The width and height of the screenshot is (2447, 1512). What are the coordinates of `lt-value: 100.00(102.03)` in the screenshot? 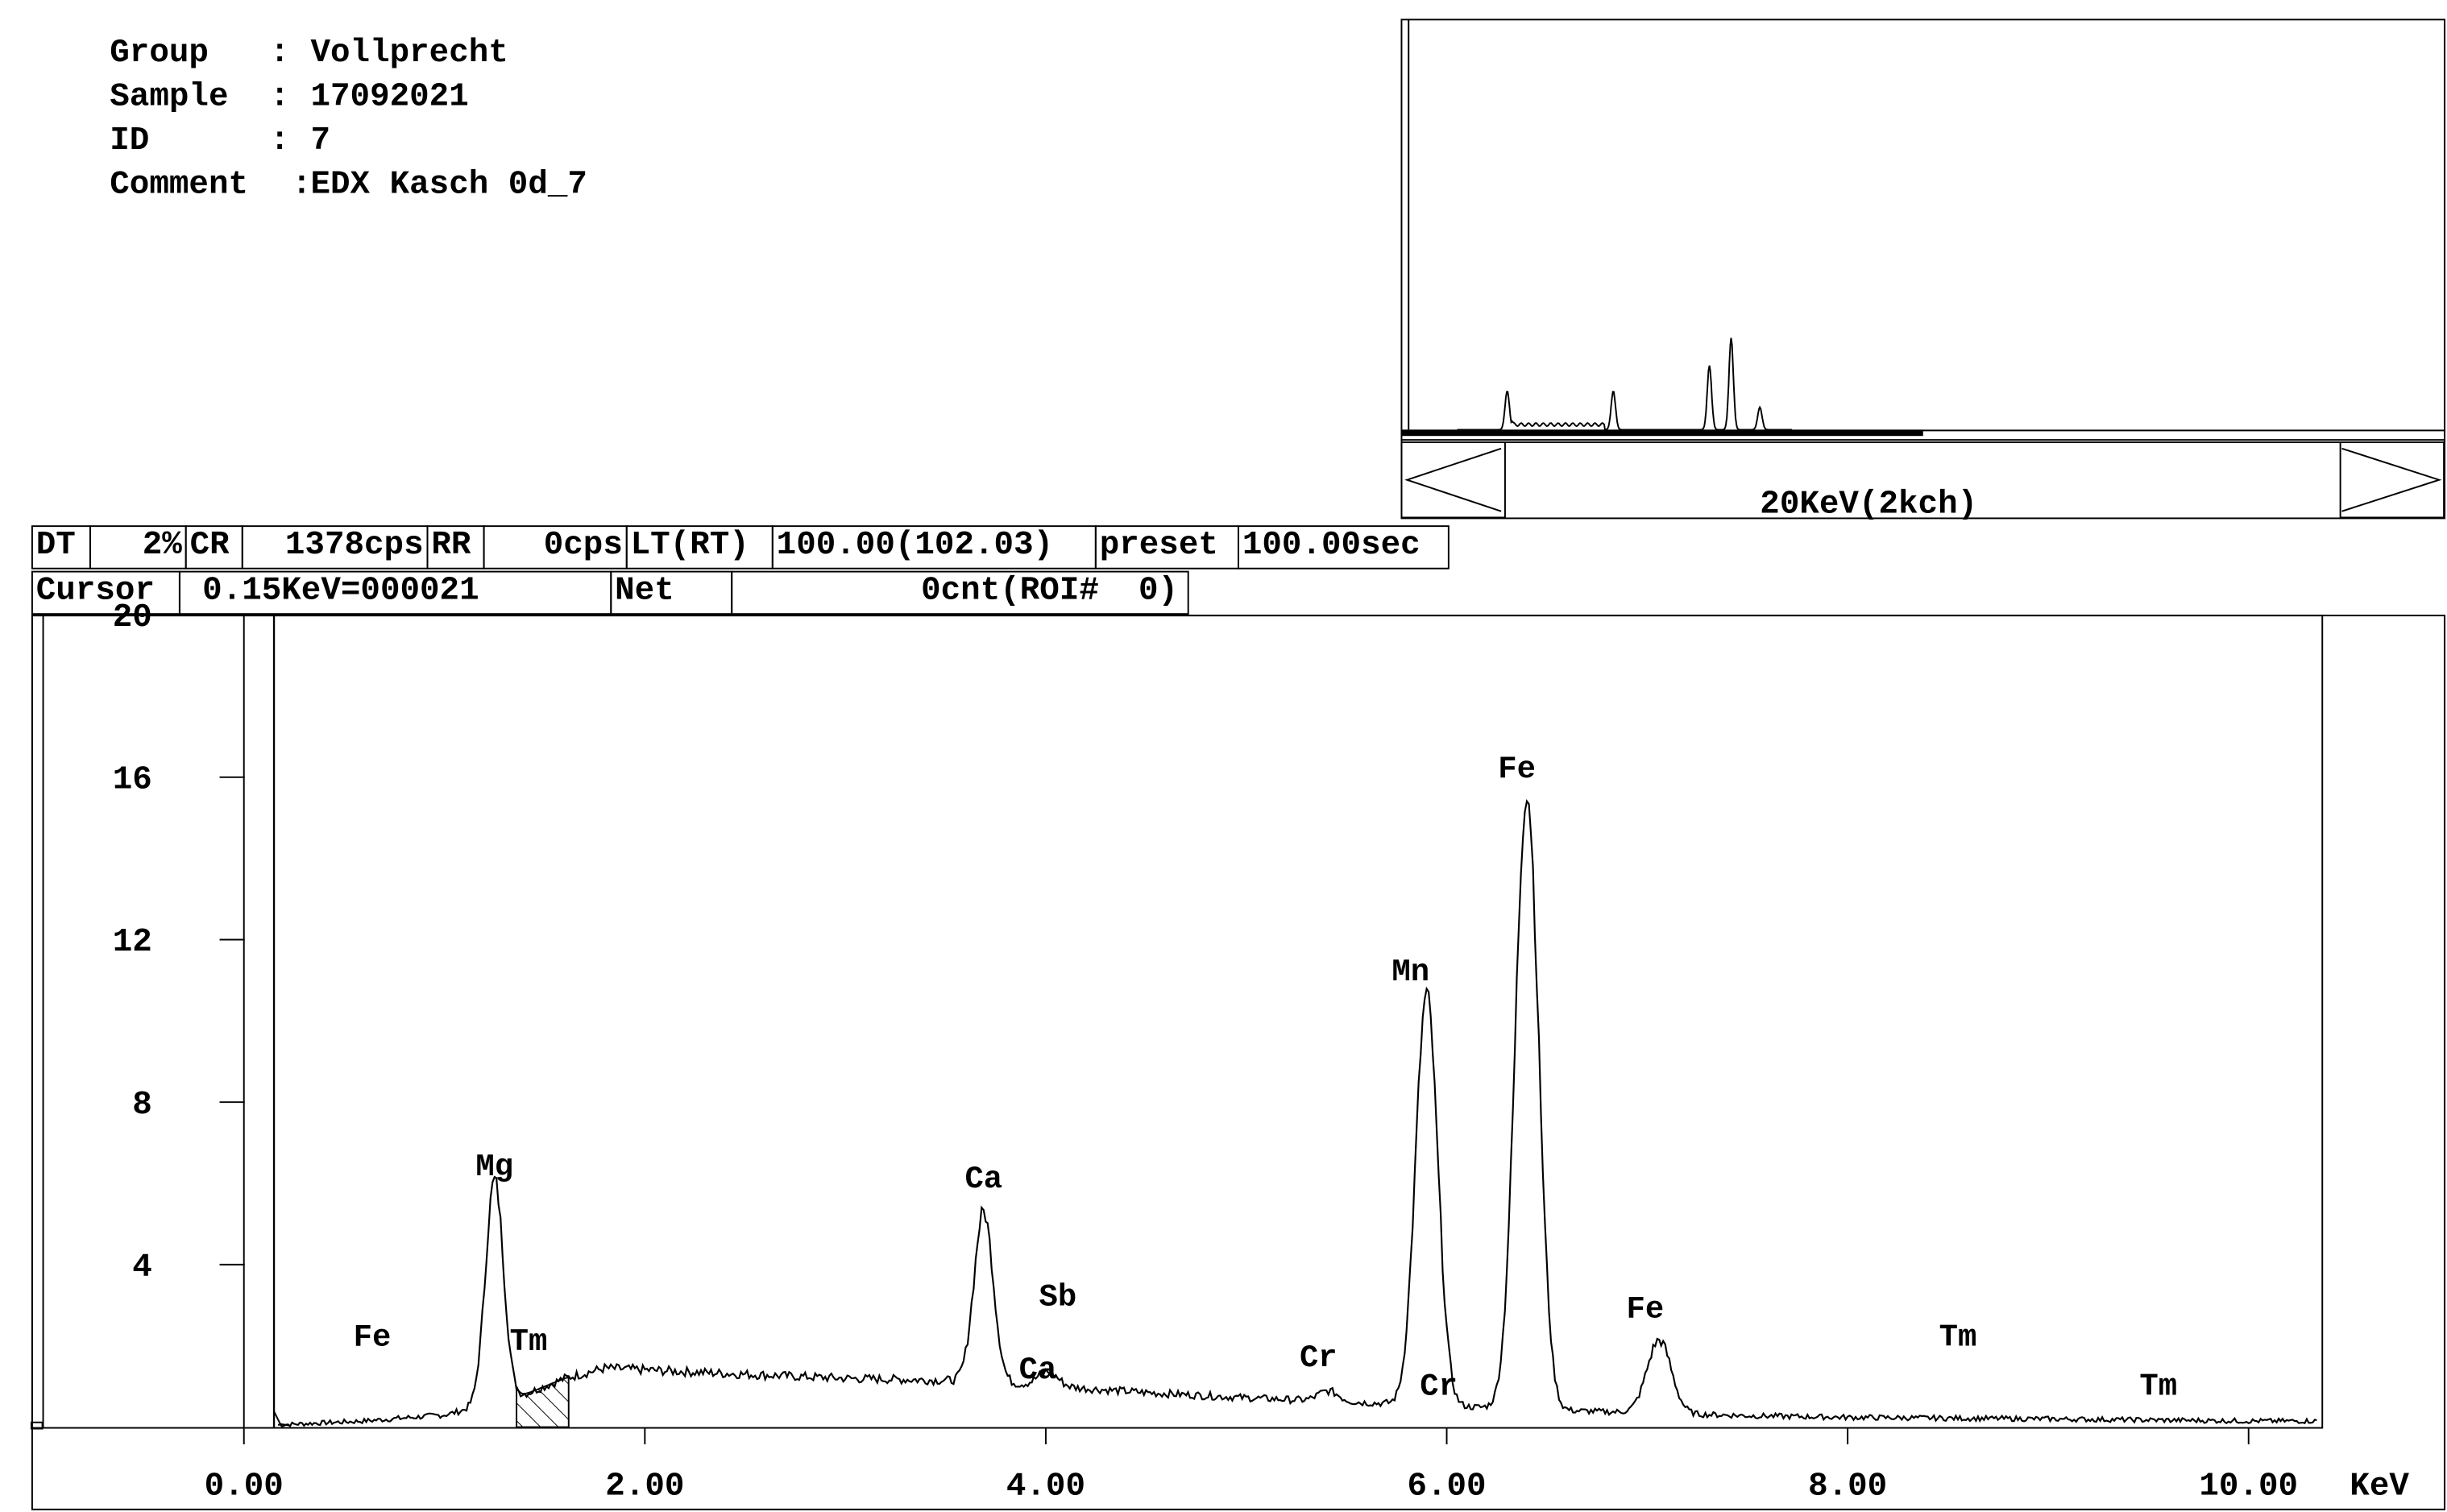 It's located at (934, 548).